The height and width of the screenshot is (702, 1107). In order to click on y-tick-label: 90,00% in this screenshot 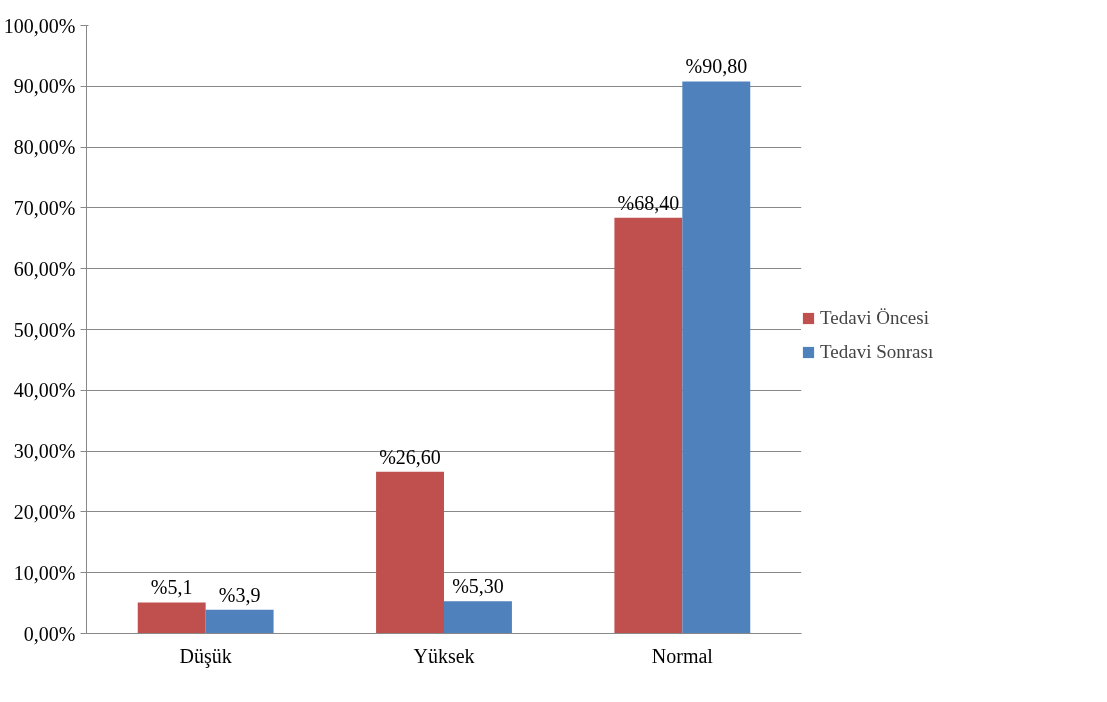, I will do `click(44, 86)`.